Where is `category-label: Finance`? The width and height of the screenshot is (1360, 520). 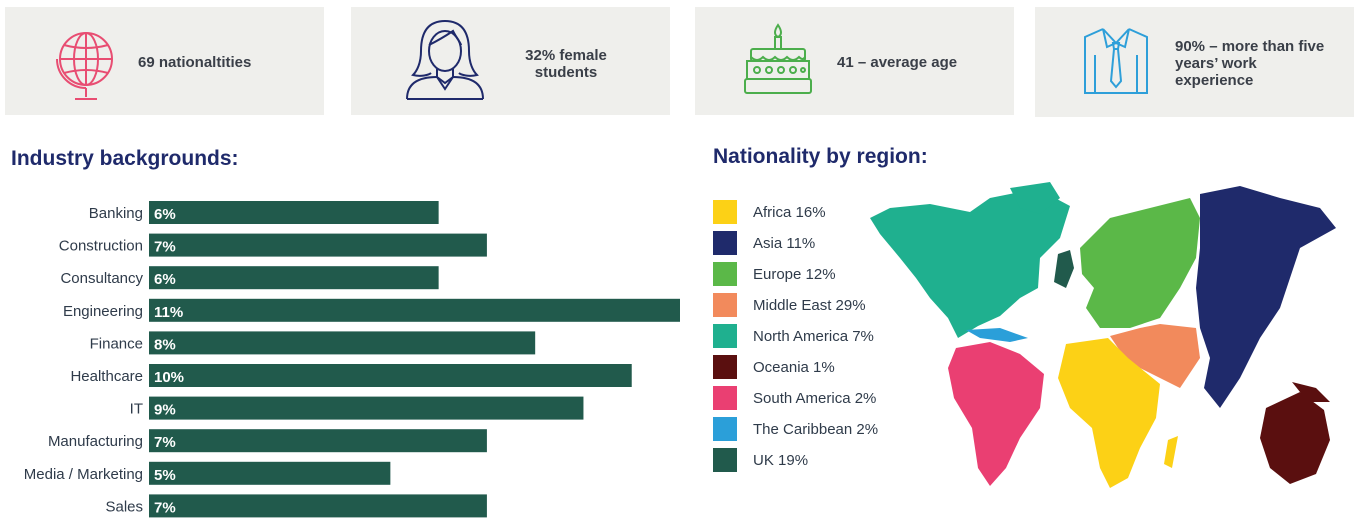
category-label: Finance is located at coordinates (116, 343).